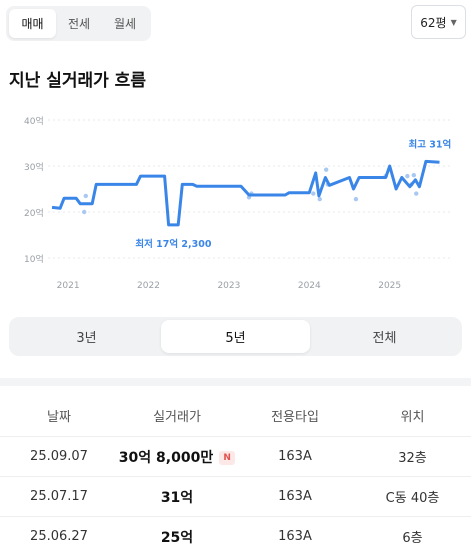 This screenshot has width=471, height=553. I want to click on x-tick-label: 2024, so click(309, 286).